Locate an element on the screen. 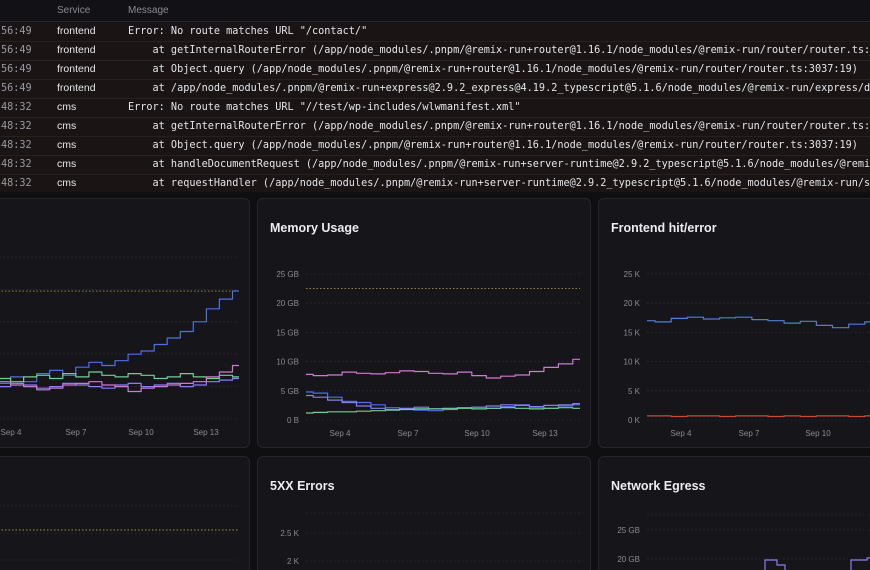 The height and width of the screenshot is (570, 870). y-tick-label: 10 GB is located at coordinates (287, 362).